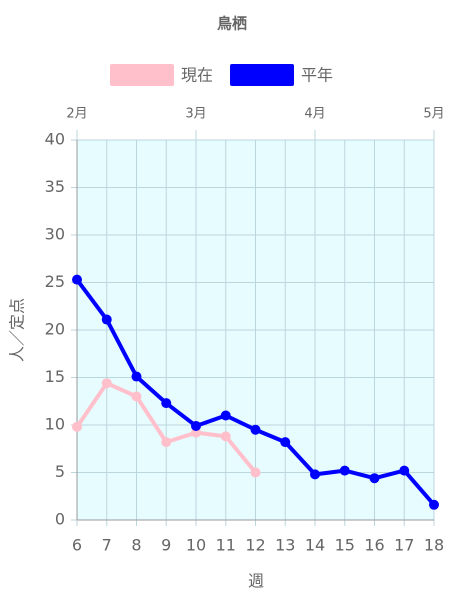  I want to click on x-tick-label: 13, so click(285, 545).